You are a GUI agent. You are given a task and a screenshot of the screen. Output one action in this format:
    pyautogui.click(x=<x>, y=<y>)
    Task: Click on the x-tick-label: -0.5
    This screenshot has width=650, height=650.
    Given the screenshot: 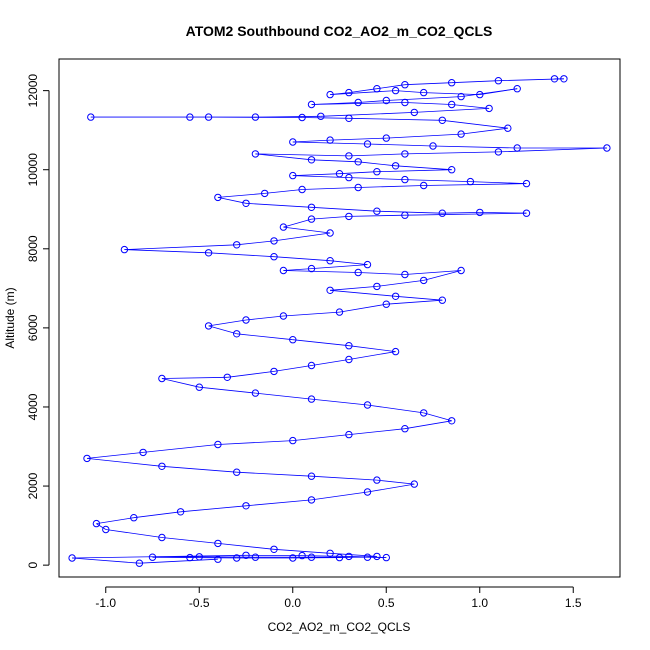 What is the action you would take?
    pyautogui.click(x=199, y=603)
    